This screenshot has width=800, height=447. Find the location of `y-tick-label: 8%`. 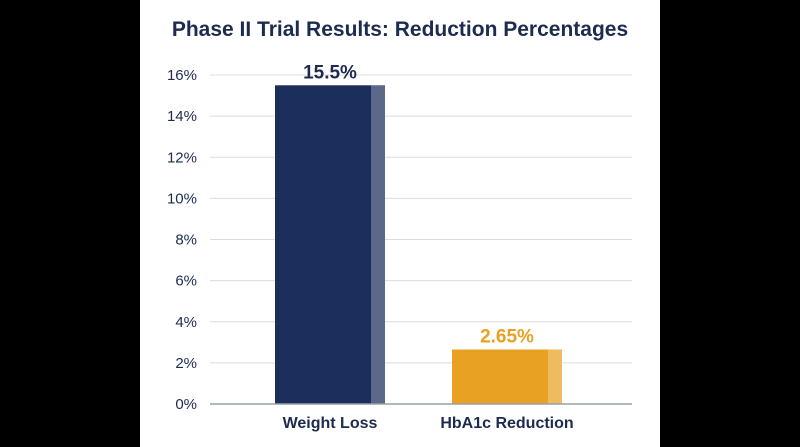

y-tick-label: 8% is located at coordinates (186, 240).